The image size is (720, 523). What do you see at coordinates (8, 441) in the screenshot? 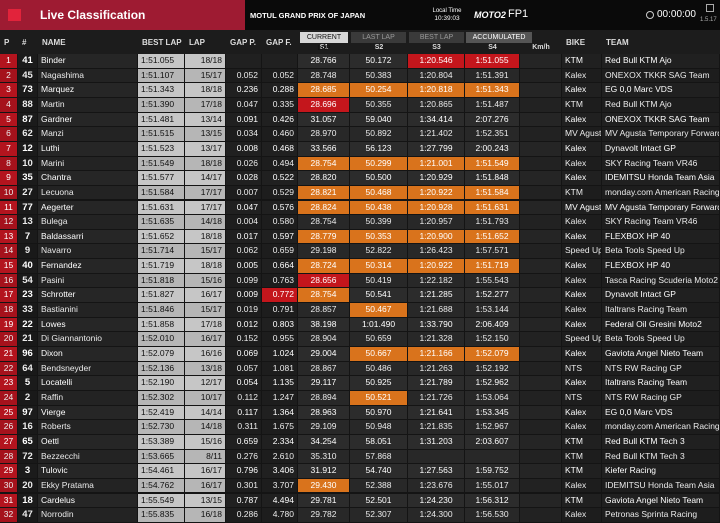
I see `pos-cell: 27` at bounding box center [8, 441].